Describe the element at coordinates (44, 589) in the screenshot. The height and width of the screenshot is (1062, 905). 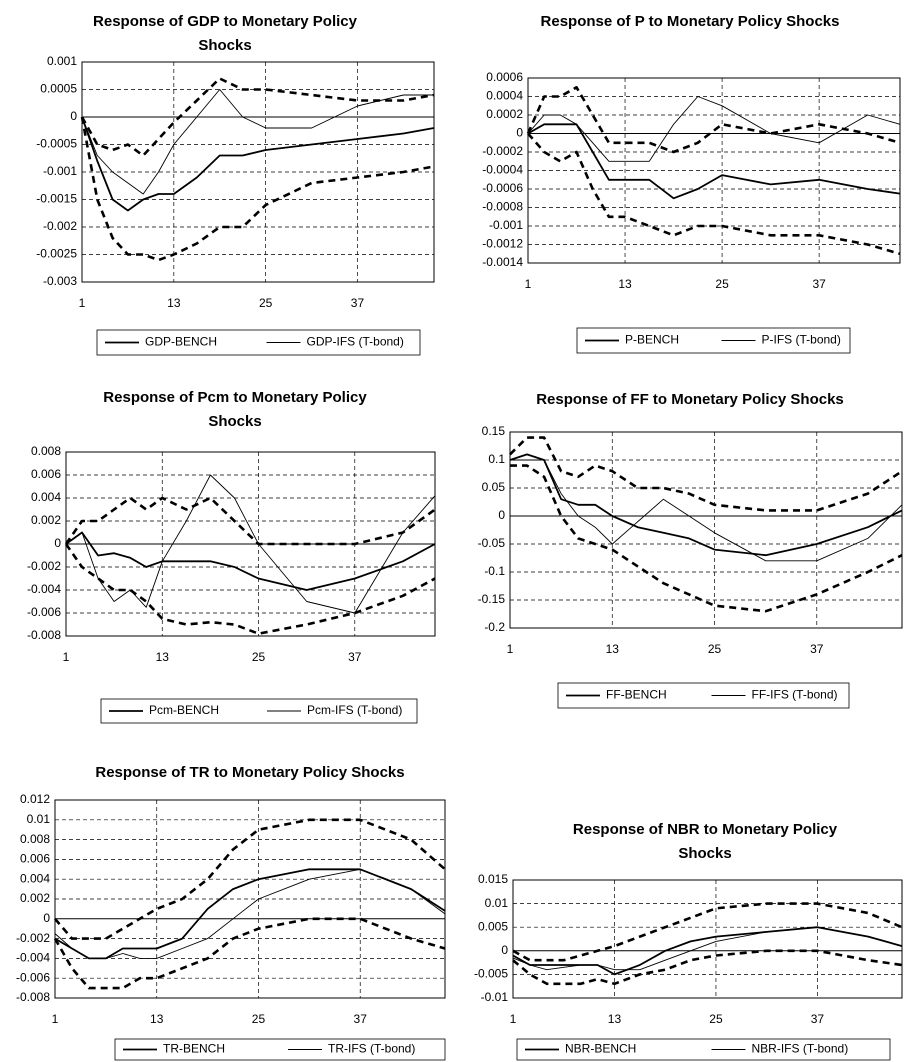
I see `y-tick-label: -0.004` at that location.